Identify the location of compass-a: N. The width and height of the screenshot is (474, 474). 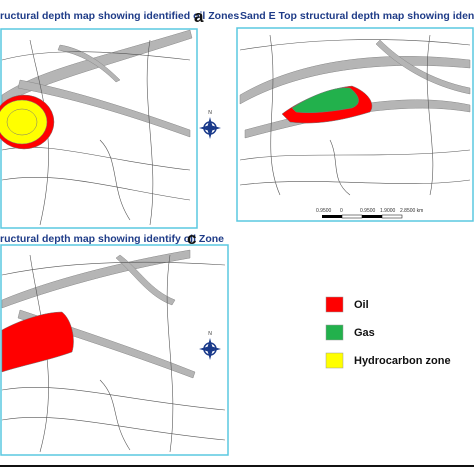
(210, 124).